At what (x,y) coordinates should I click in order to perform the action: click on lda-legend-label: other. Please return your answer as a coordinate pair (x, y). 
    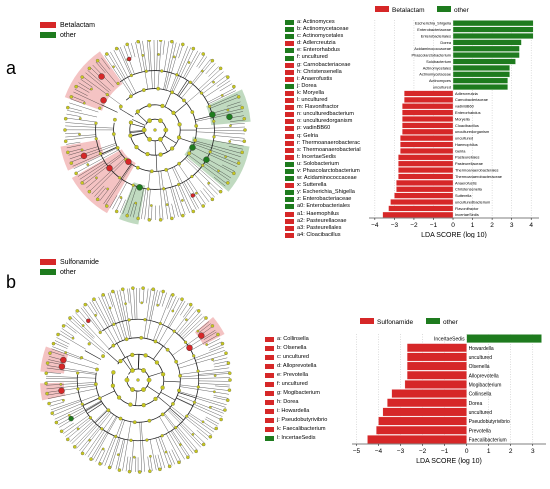
    Looking at the image, I should click on (462, 10).